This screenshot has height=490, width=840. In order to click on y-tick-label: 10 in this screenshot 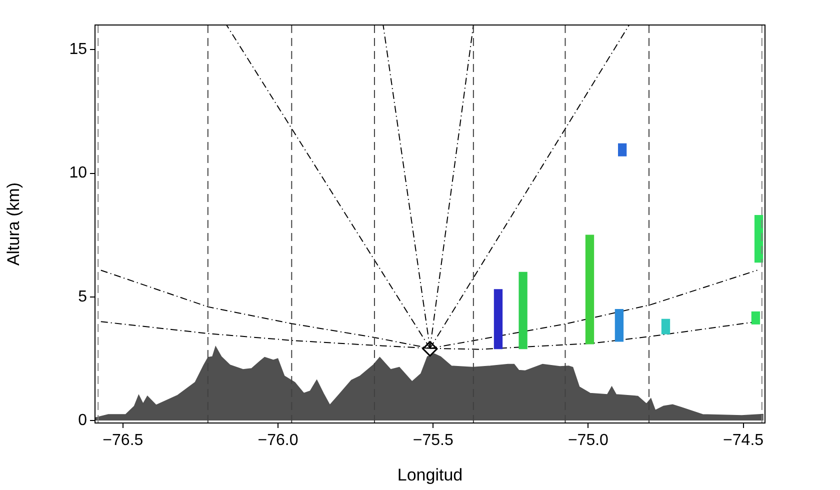, I will do `click(78, 173)`.